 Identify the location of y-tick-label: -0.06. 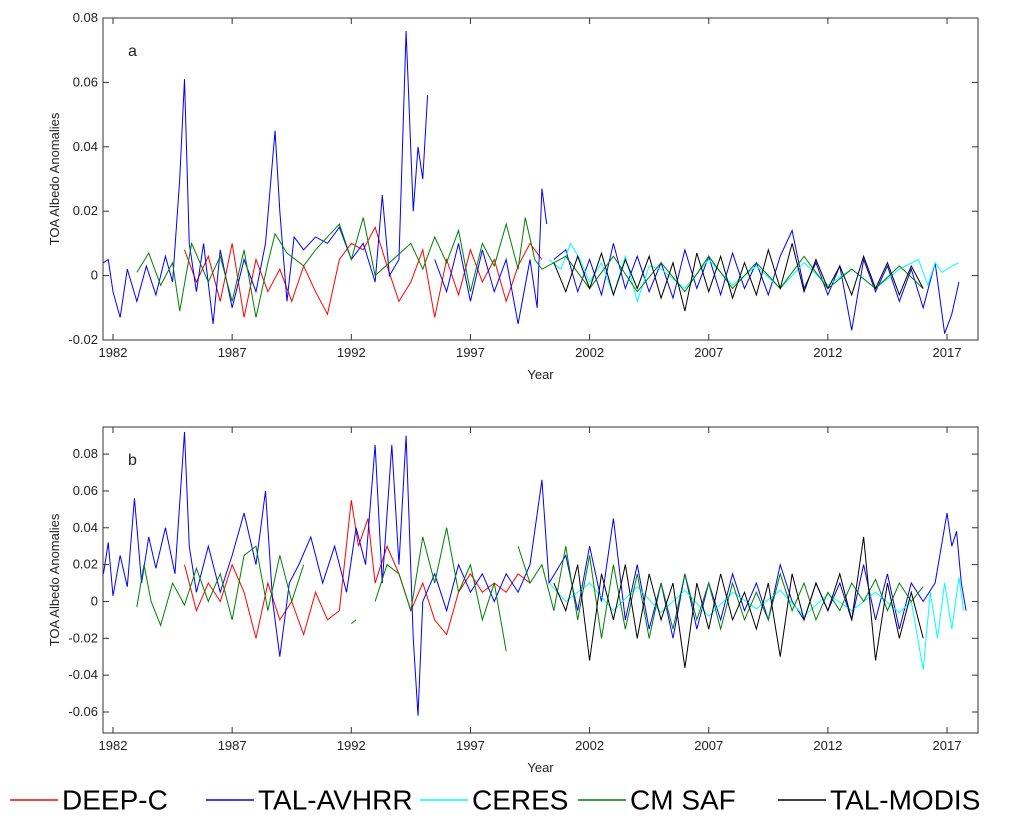
(83, 711).